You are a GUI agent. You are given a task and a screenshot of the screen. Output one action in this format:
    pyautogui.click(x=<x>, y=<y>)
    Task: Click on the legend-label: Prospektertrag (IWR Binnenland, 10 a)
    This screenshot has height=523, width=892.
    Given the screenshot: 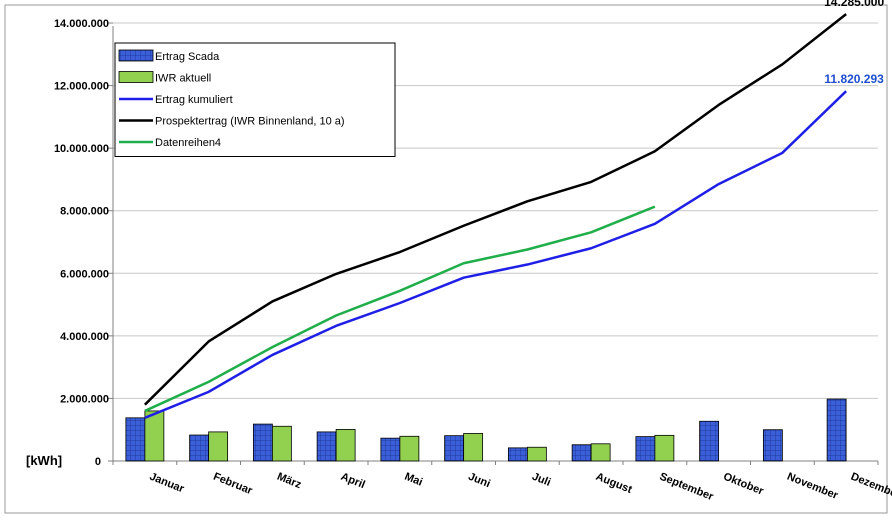 What is the action you would take?
    pyautogui.click(x=250, y=122)
    